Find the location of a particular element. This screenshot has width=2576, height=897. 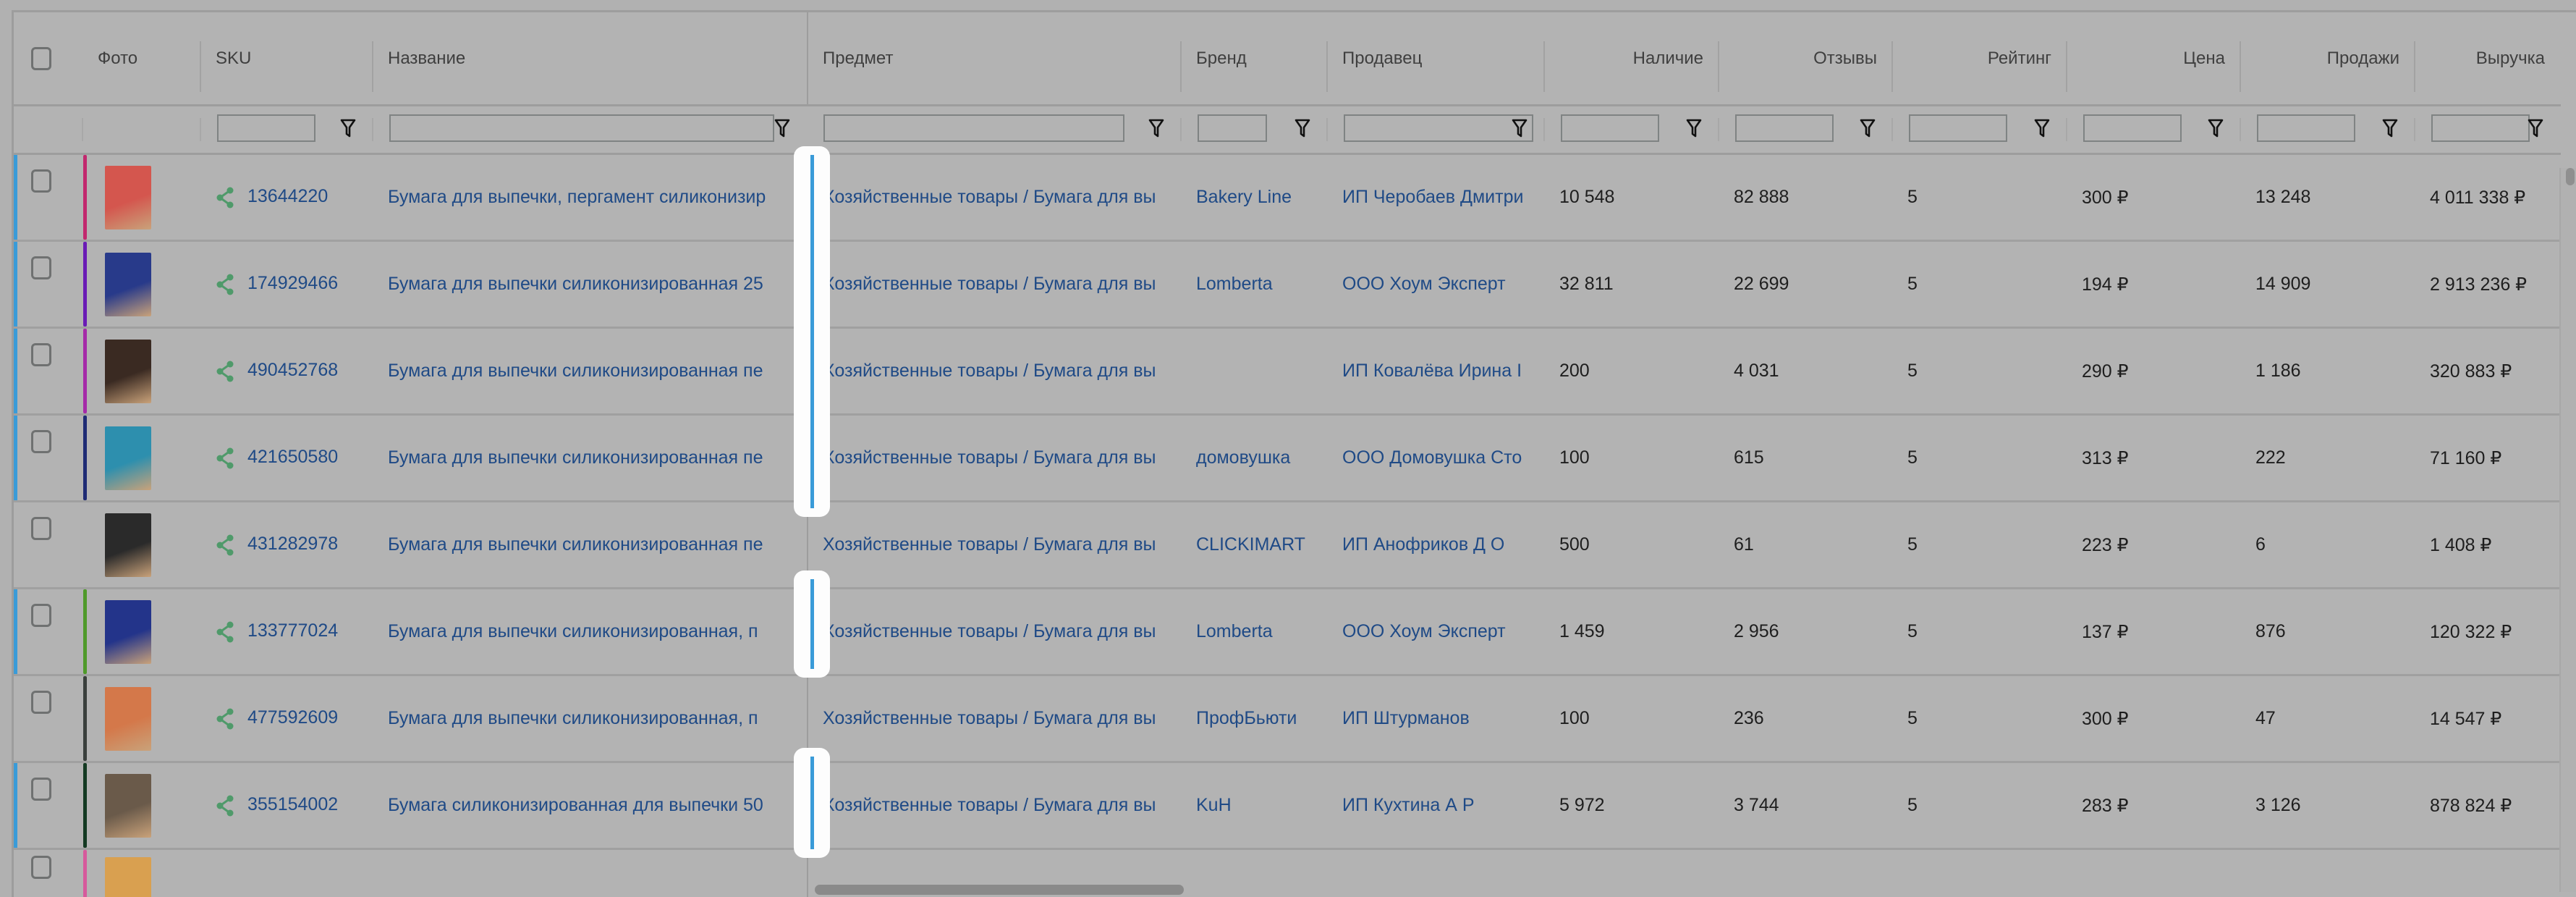

table-row-partial is located at coordinates (1287, 873).